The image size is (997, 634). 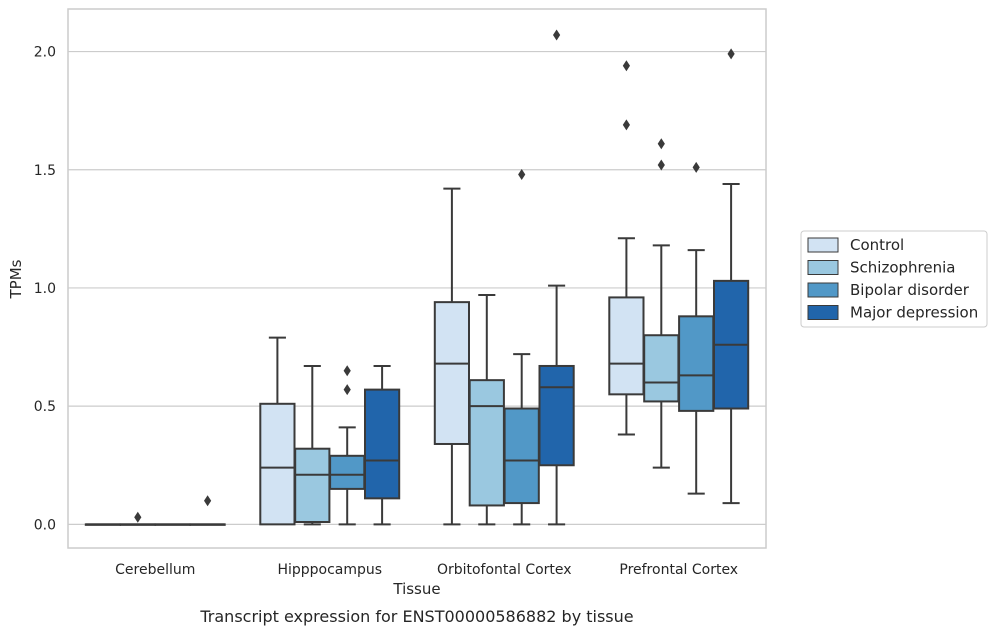 I want to click on x-tick-label: Orbitofontal Cortex, so click(x=504, y=570).